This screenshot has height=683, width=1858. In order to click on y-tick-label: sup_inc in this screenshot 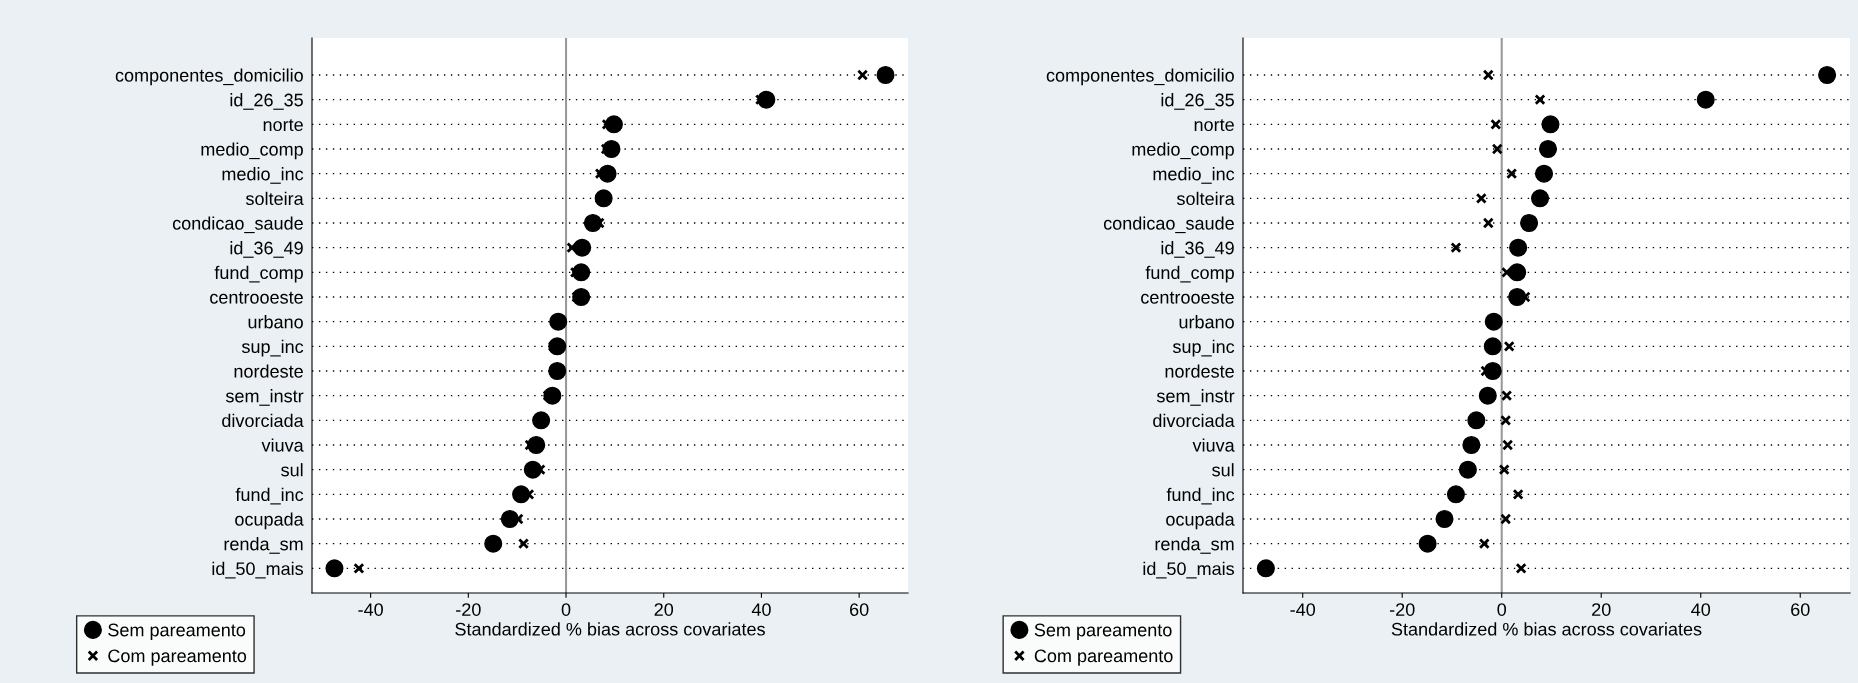, I will do `click(1203, 348)`.